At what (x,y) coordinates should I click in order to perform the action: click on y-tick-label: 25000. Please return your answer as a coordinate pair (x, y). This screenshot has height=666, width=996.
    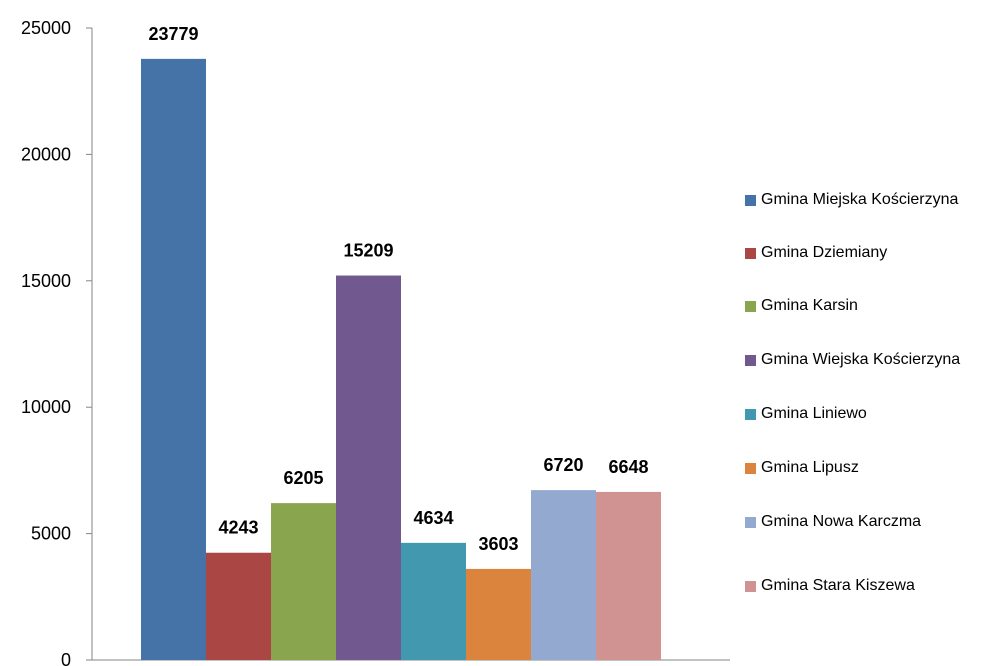
    Looking at the image, I should click on (46, 28).